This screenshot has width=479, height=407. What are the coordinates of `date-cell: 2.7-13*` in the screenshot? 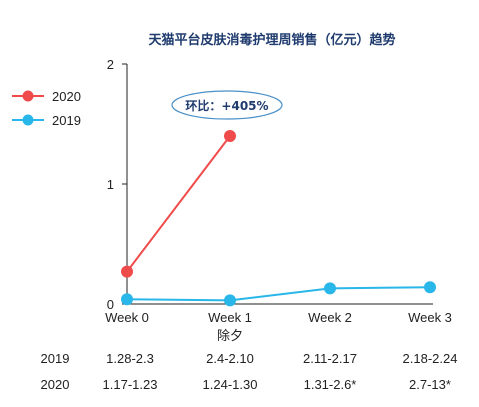 It's located at (430, 384).